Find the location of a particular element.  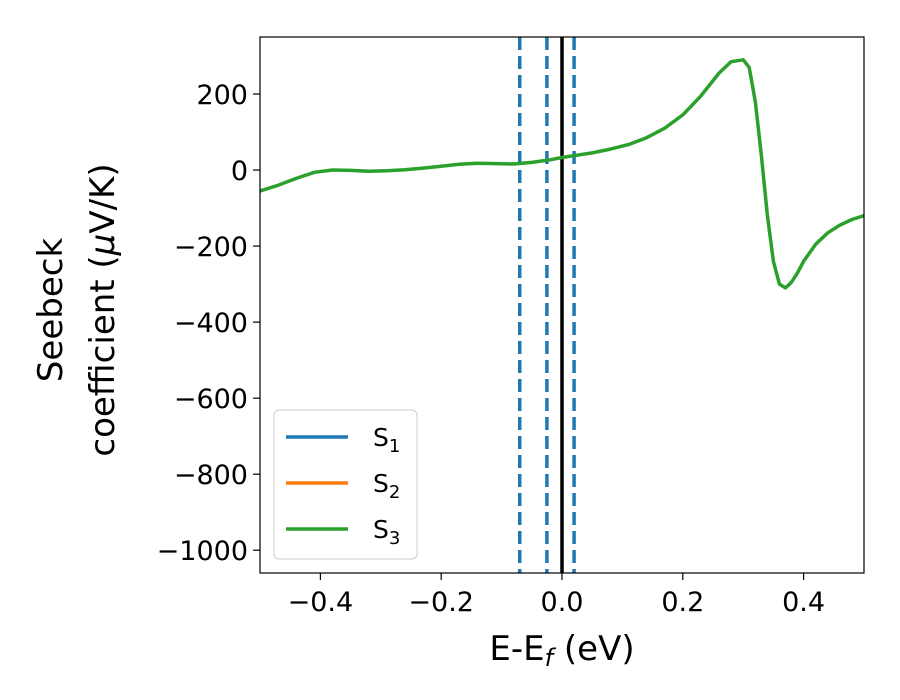

y-tick-label: 200 is located at coordinates (222, 95).